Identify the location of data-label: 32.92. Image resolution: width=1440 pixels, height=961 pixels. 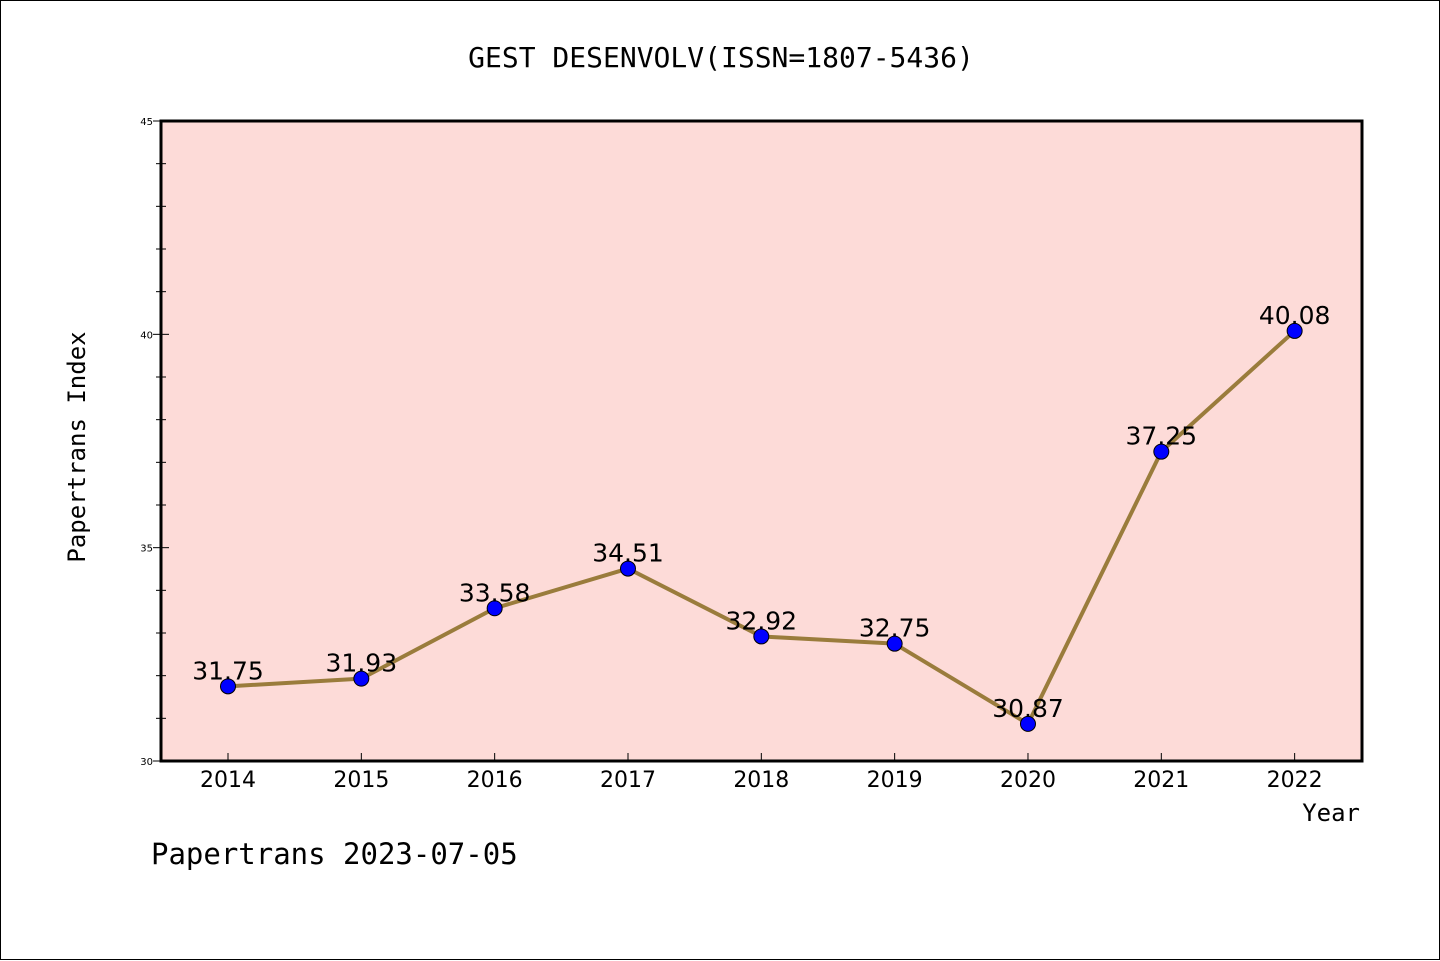
(762, 620).